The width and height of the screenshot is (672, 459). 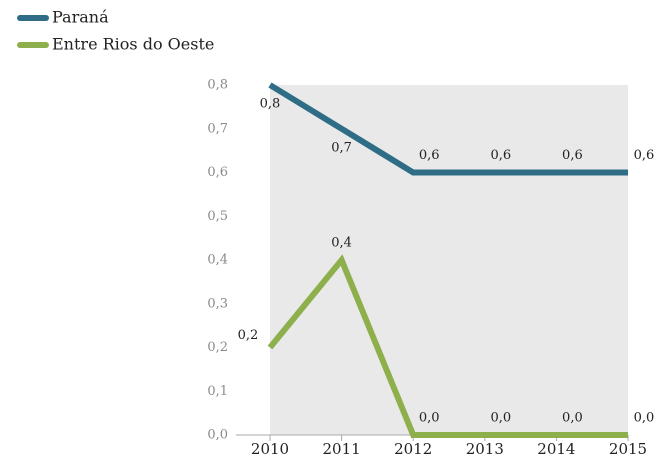 What do you see at coordinates (133, 44) in the screenshot?
I see `legend-label: Entre Rios do Oeste` at bounding box center [133, 44].